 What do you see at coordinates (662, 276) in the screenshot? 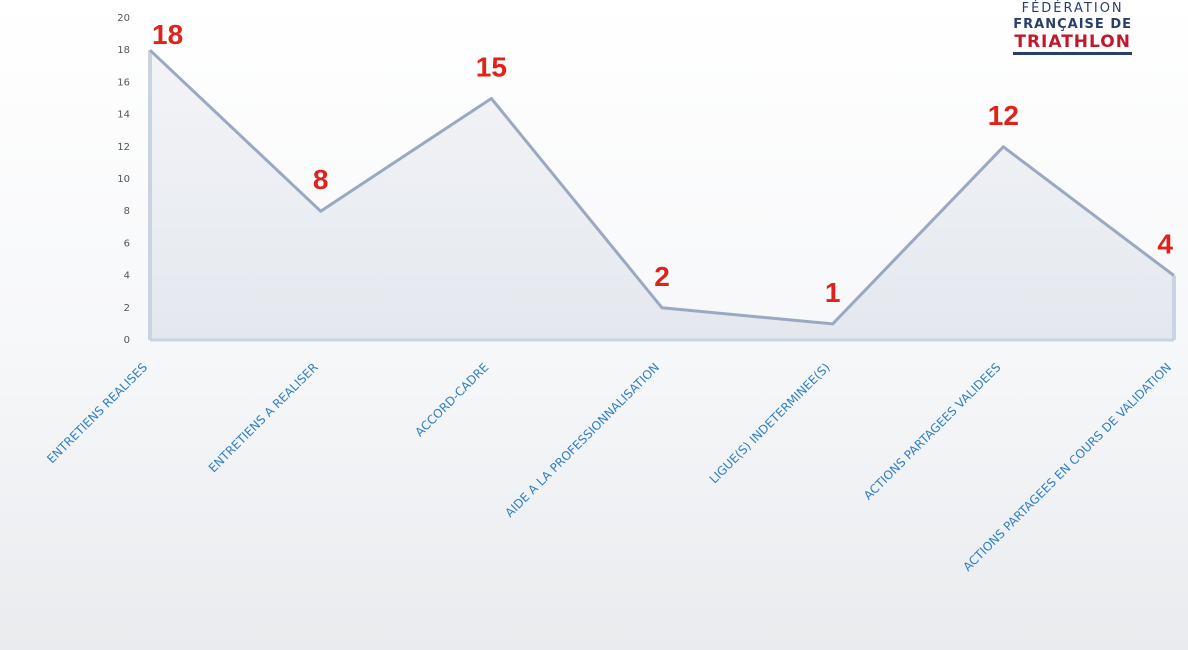
I see `data-label: 2` at bounding box center [662, 276].